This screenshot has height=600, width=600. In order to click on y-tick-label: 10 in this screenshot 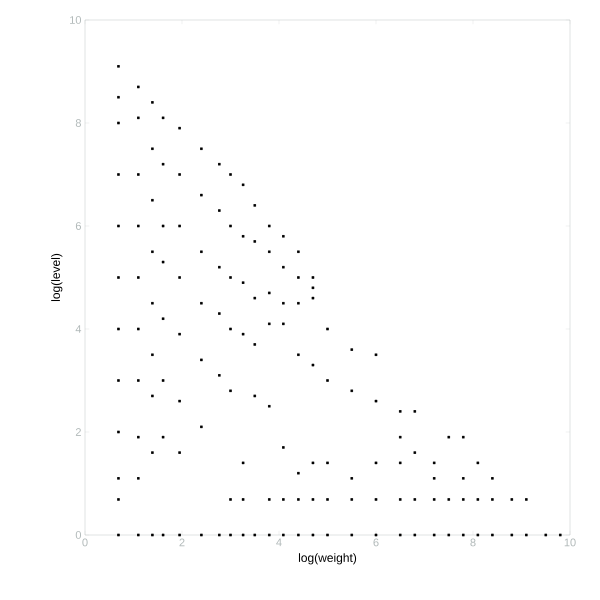, I will do `click(76, 20)`.